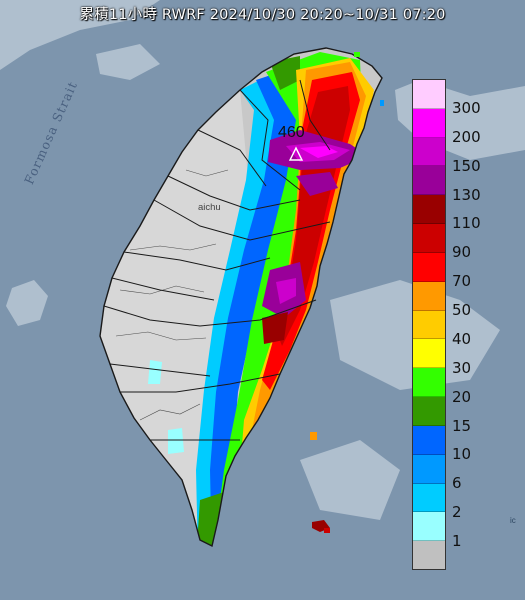  What do you see at coordinates (209, 207) in the screenshot?
I see `city-label: aichu` at bounding box center [209, 207].